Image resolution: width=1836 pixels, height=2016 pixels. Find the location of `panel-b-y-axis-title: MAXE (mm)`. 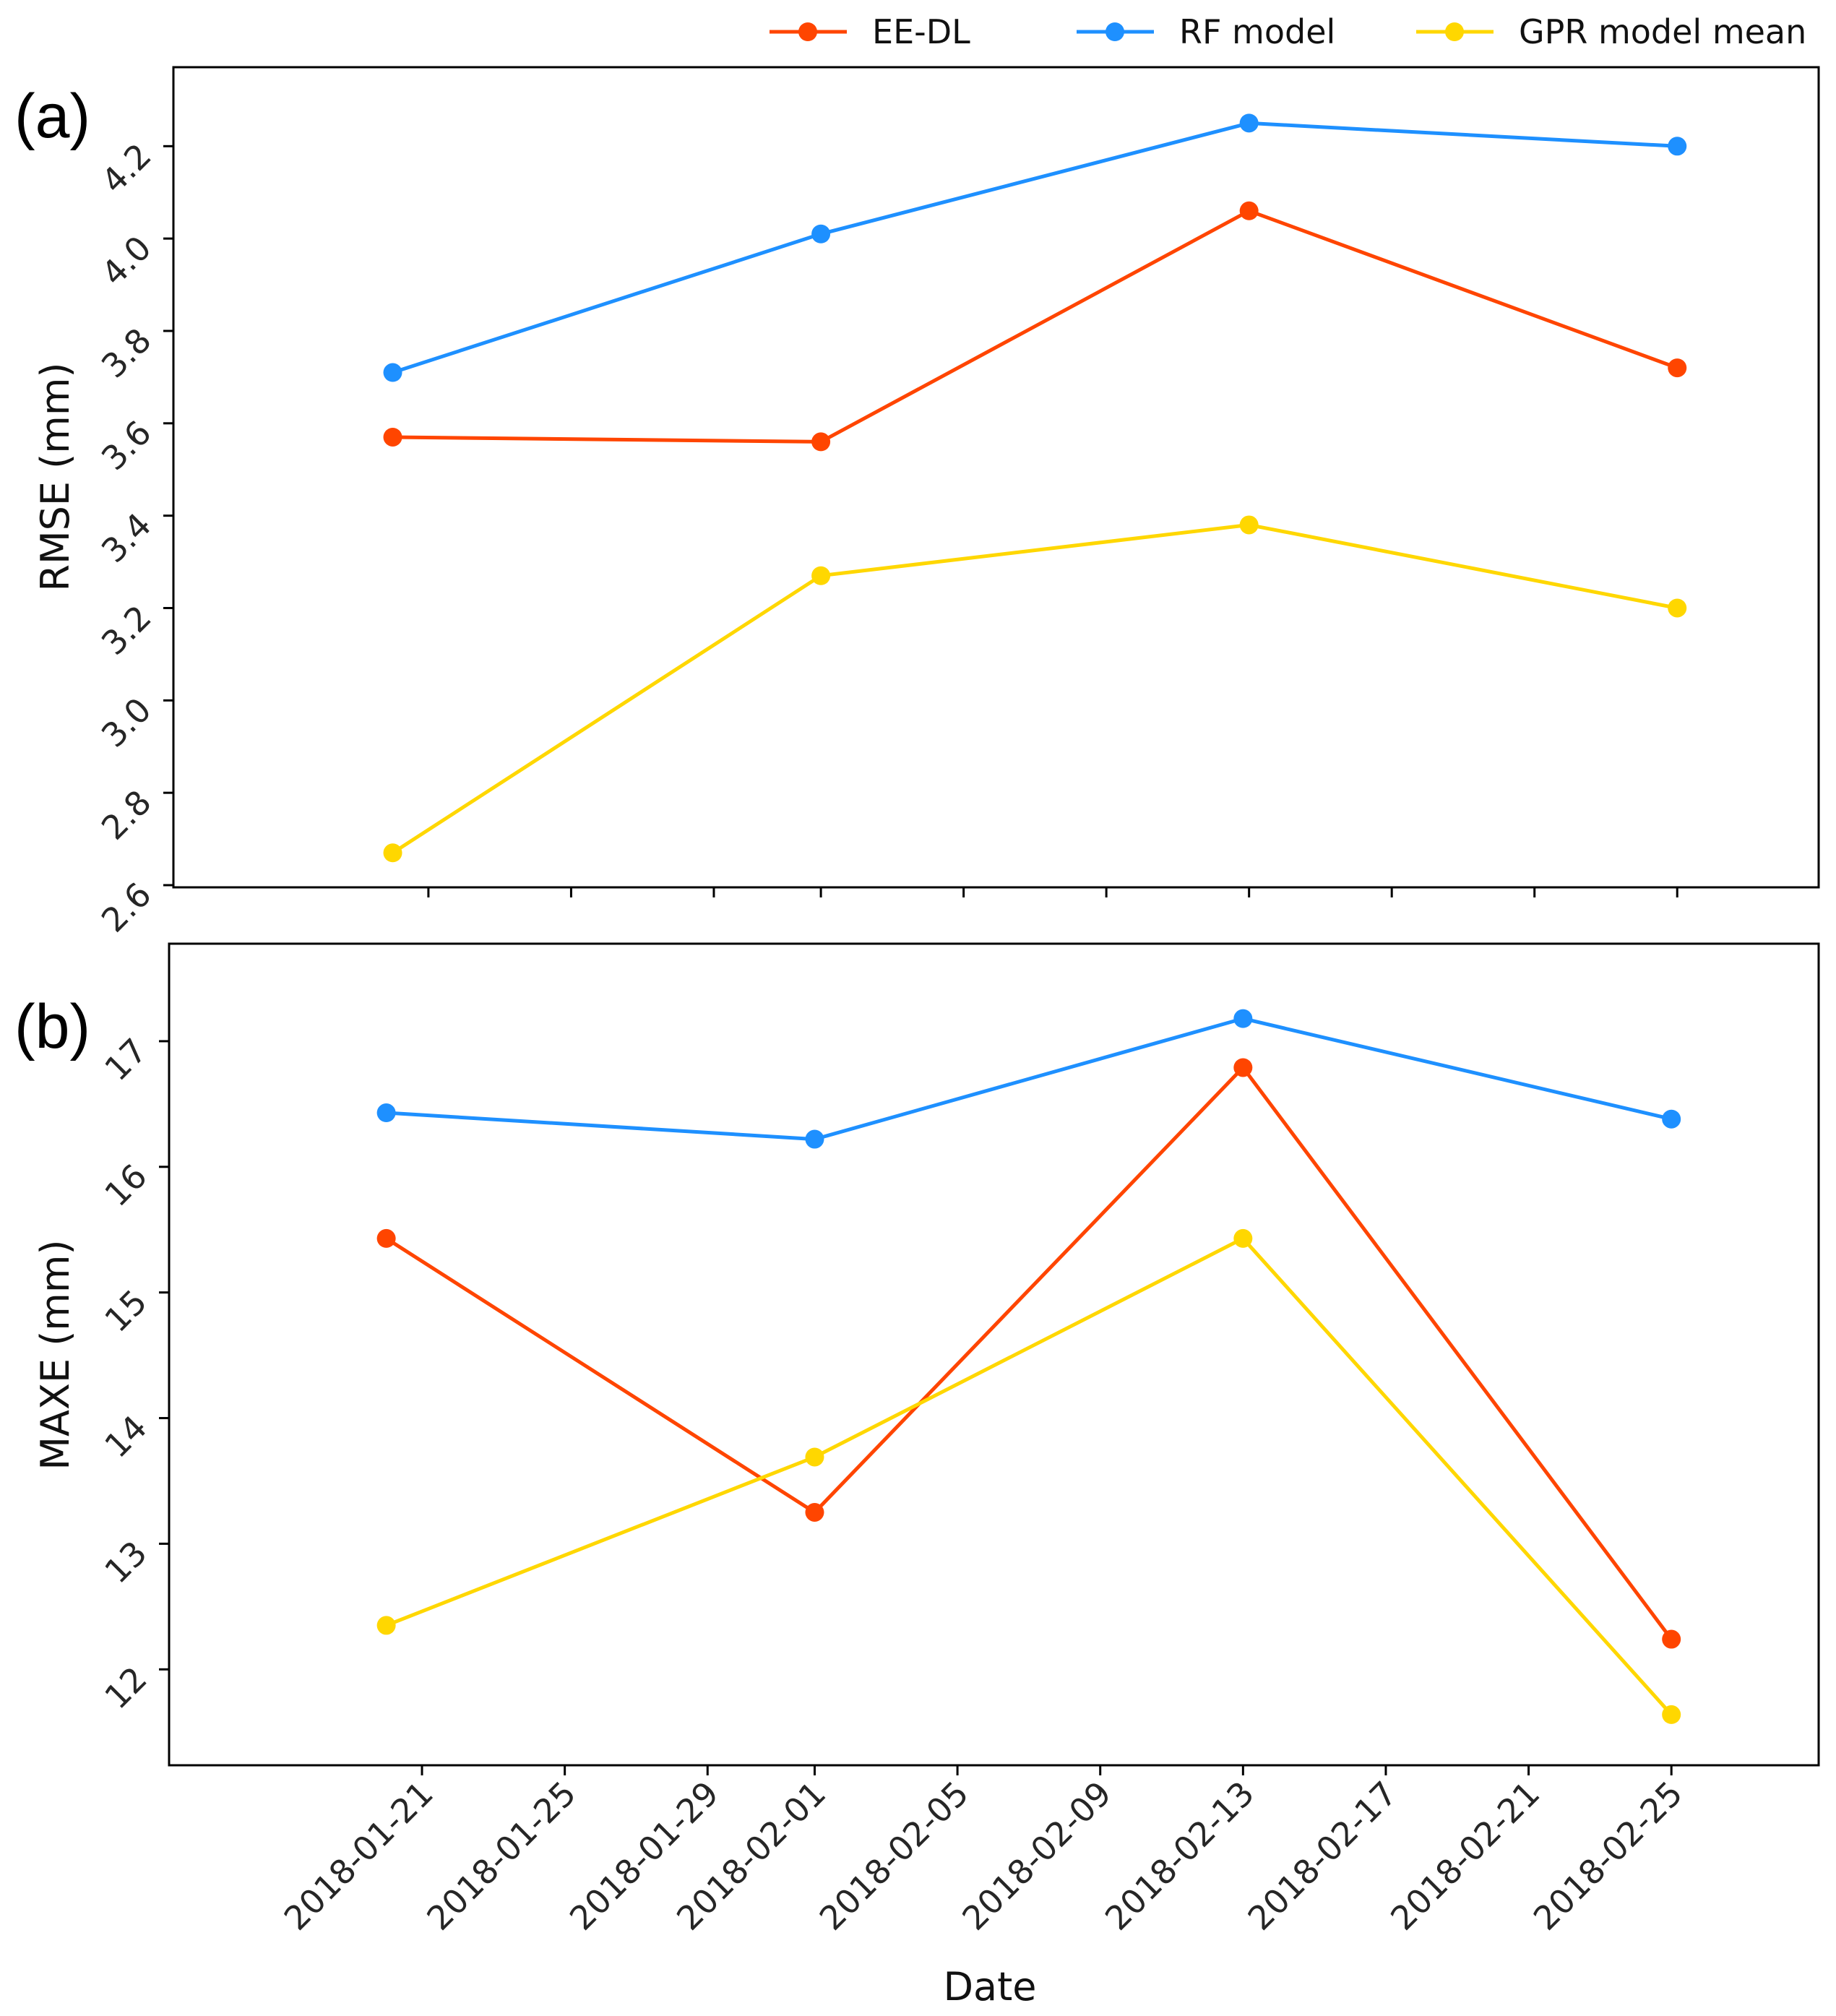

panel-b-y-axis-title: MAXE (mm) is located at coordinates (55, 1354).